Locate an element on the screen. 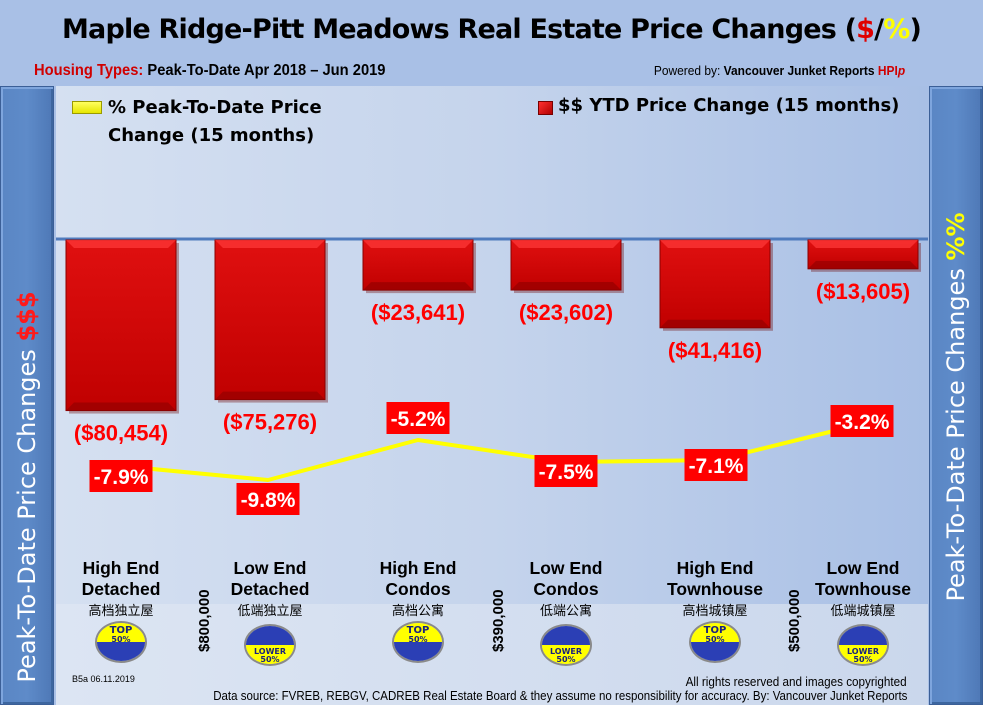 The image size is (983, 705). subtitle-label: Housing Types: is located at coordinates (89, 70).